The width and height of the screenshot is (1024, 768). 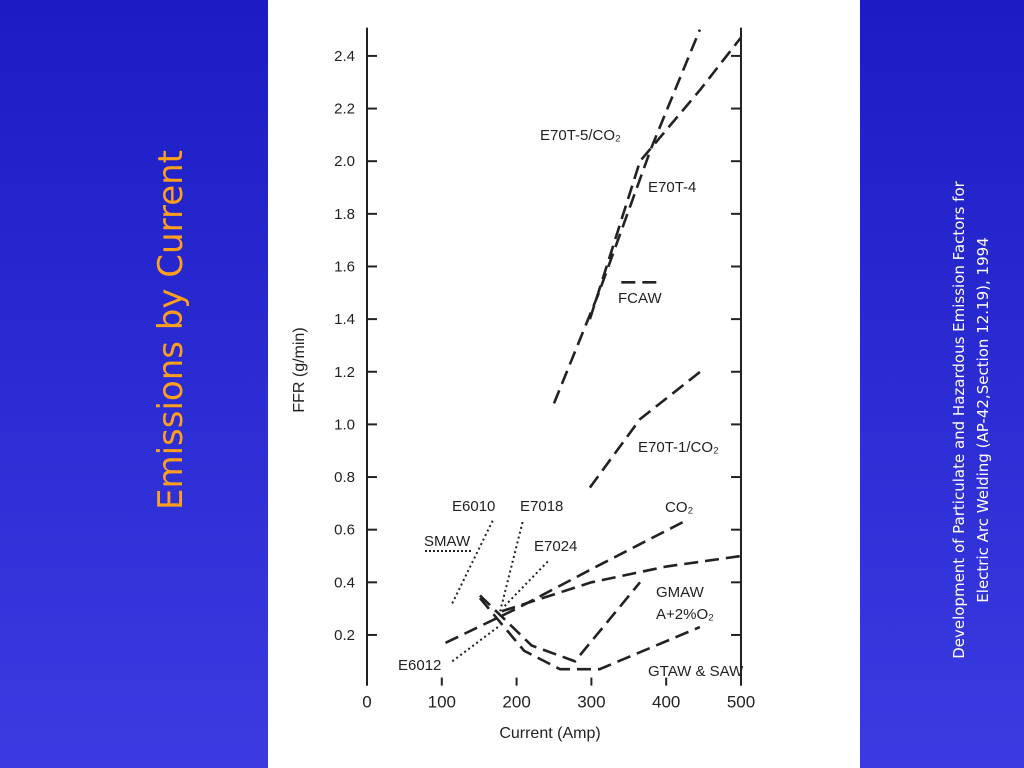 What do you see at coordinates (555, 546) in the screenshot?
I see `series-label: E7024` at bounding box center [555, 546].